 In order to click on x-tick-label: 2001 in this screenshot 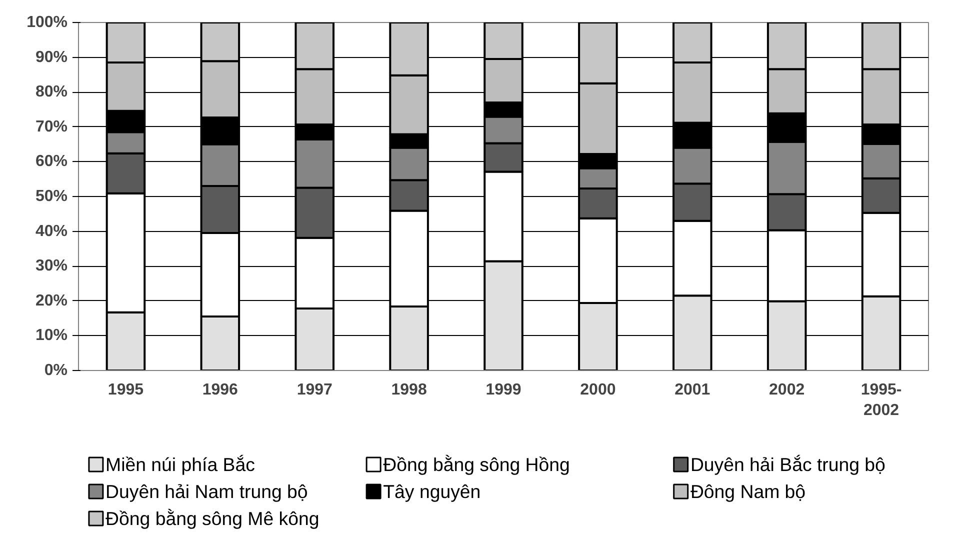, I will do `click(692, 390)`.